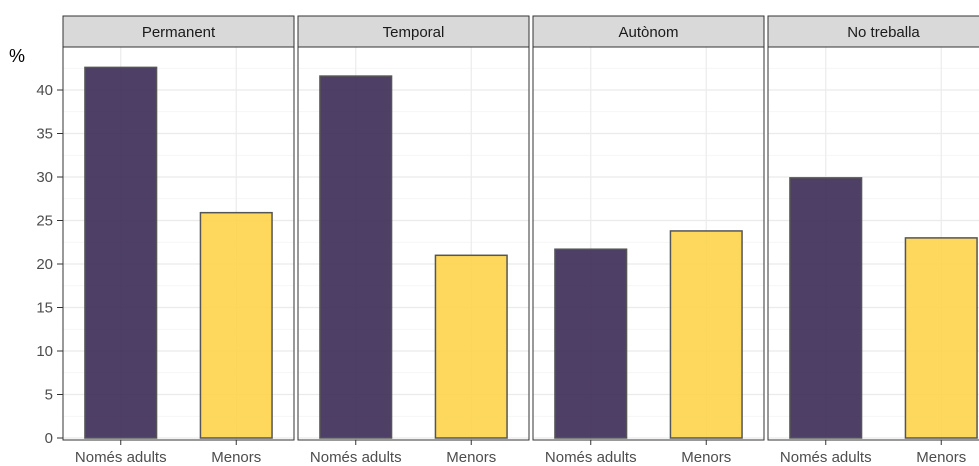 The height and width of the screenshot is (466, 979). Describe the element at coordinates (44, 177) in the screenshot. I see `y-tick-label: 30` at that location.